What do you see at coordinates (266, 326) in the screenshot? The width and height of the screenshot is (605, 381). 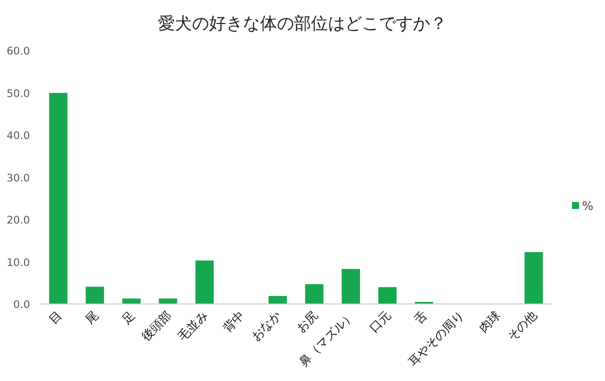 I see `x-tick-label: おなか` at bounding box center [266, 326].